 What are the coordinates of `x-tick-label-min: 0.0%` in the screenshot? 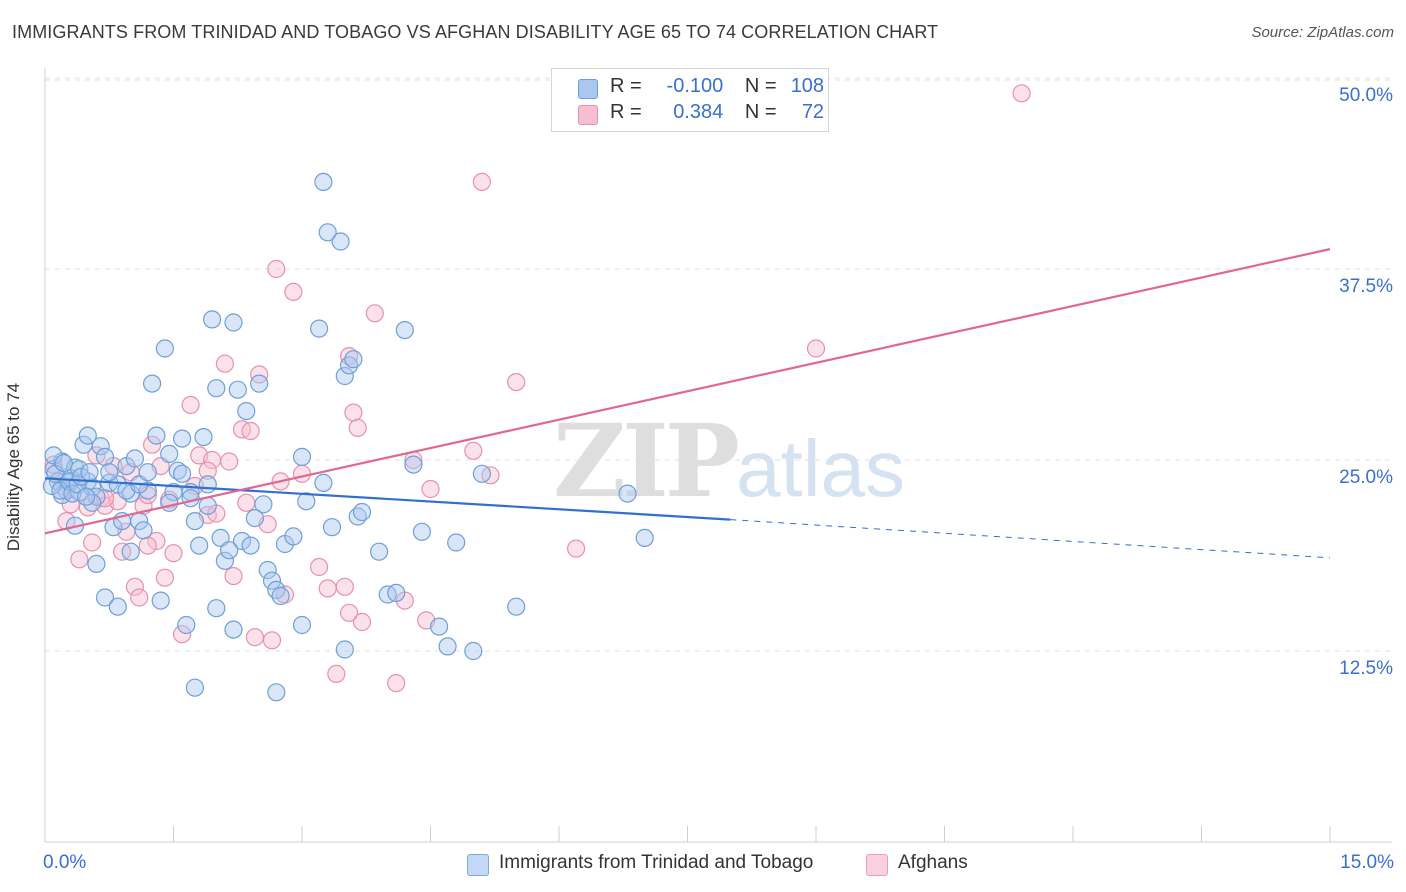 It's located at (65, 862).